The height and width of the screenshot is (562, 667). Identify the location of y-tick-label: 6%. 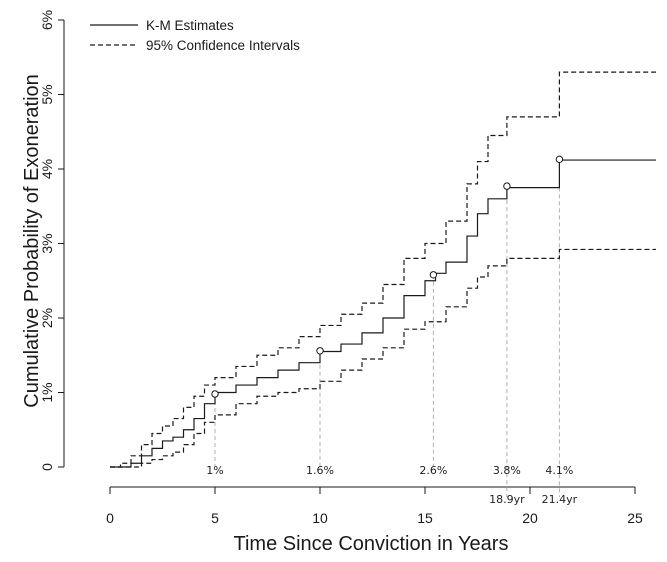
(47, 20).